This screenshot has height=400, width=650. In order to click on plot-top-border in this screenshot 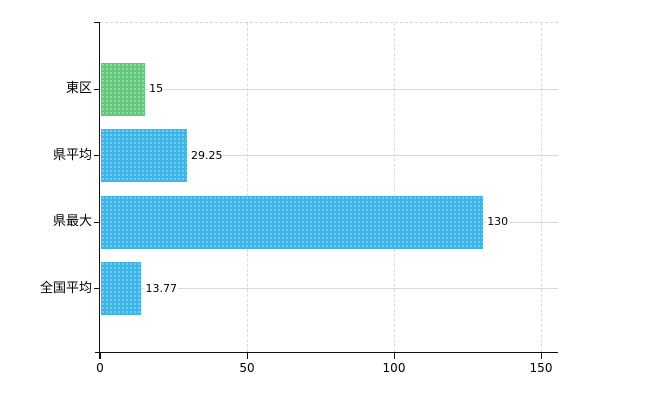, I will do `click(329, 22)`.